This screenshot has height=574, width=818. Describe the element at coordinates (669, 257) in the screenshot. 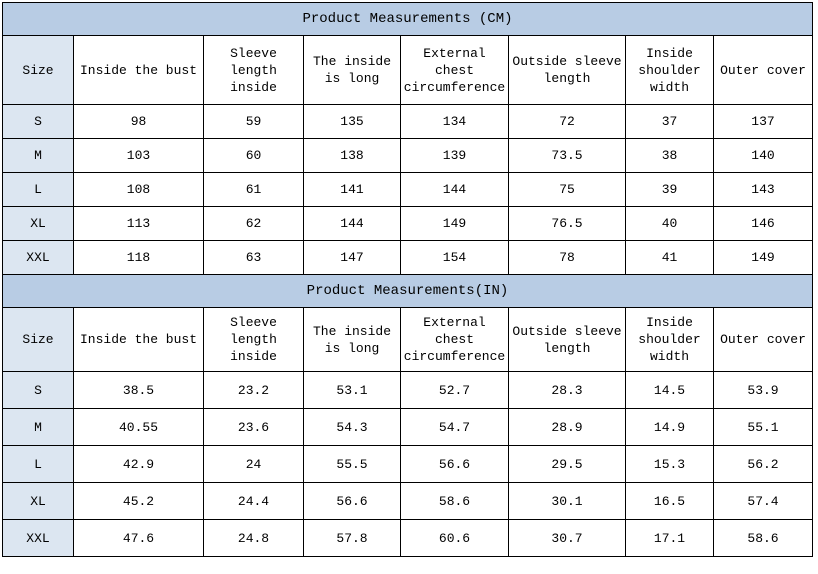

I see `measurement-cell: 41` at that location.